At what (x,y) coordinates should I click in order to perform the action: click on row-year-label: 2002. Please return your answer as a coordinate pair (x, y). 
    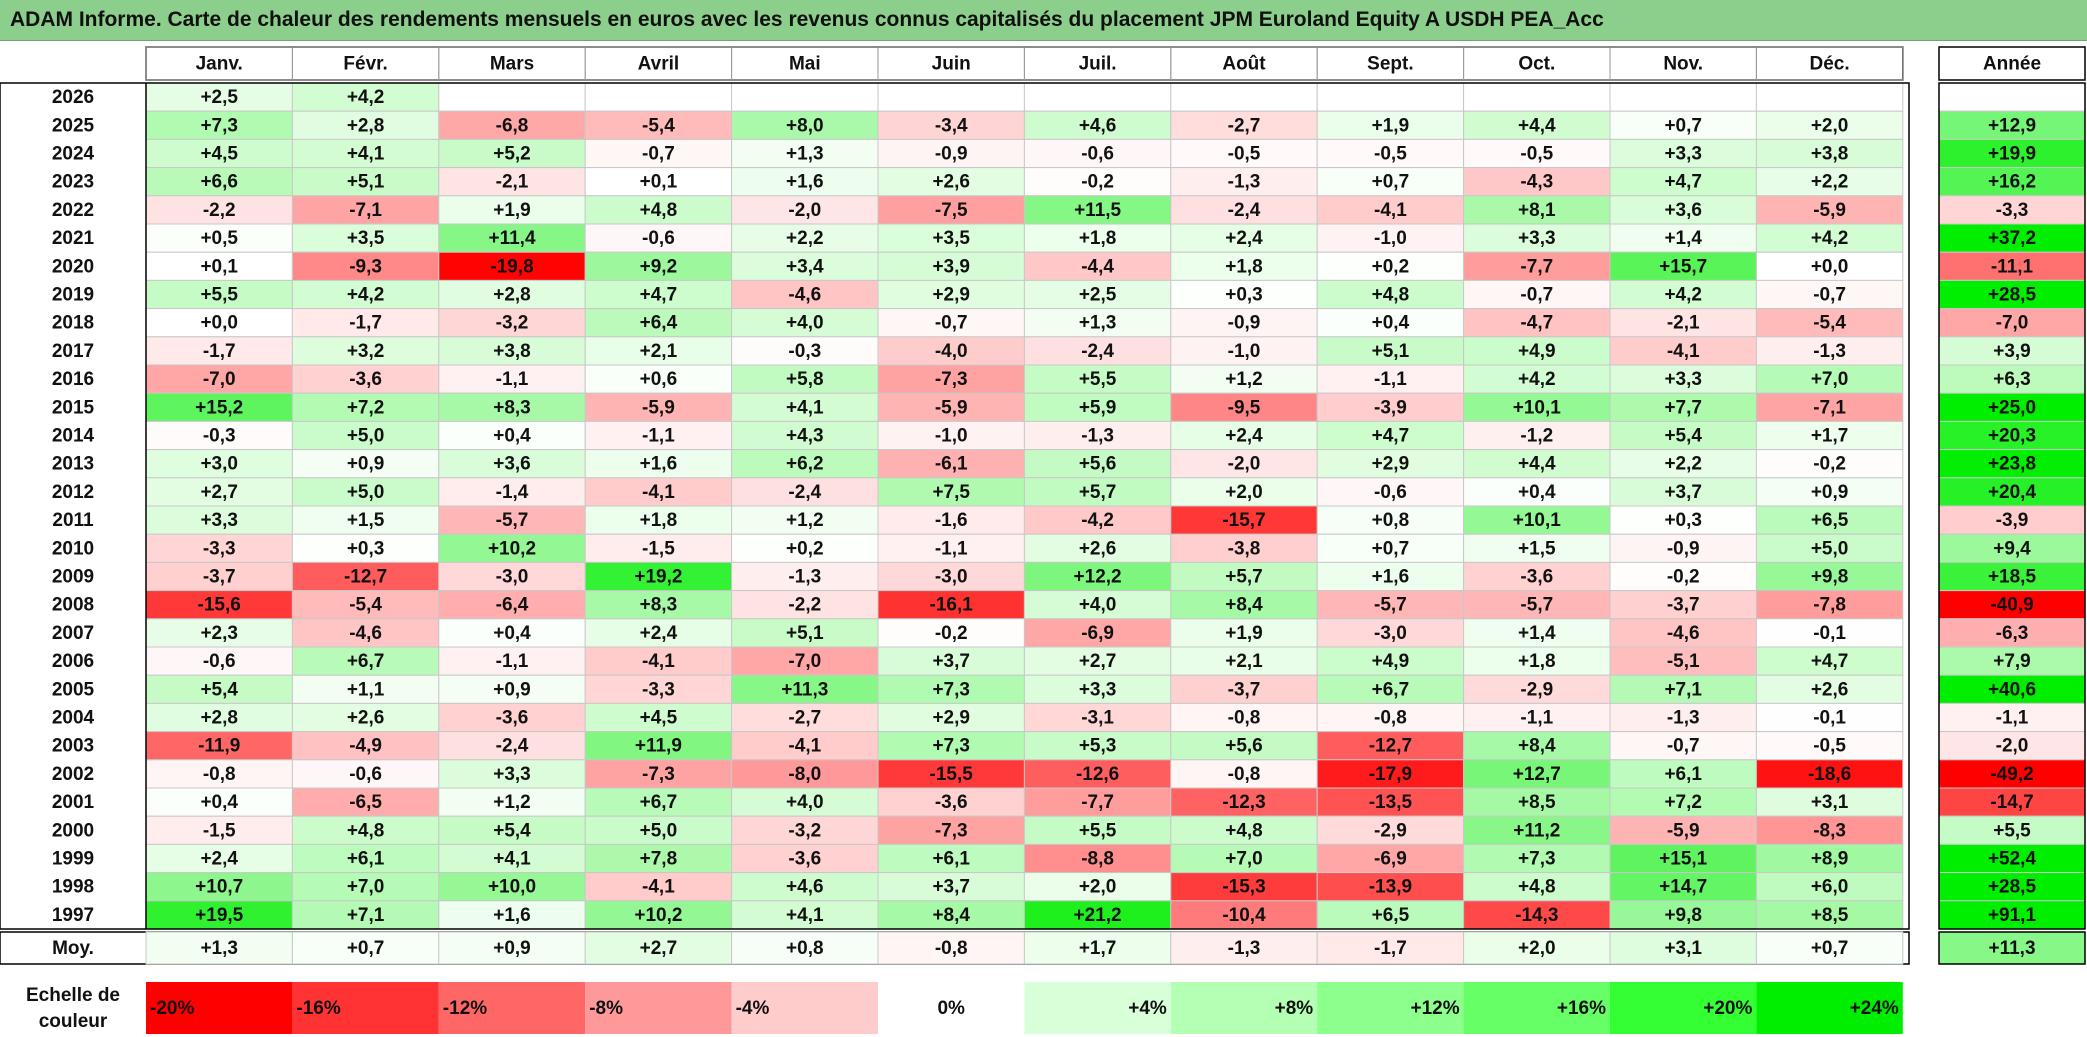
    Looking at the image, I should click on (73, 774).